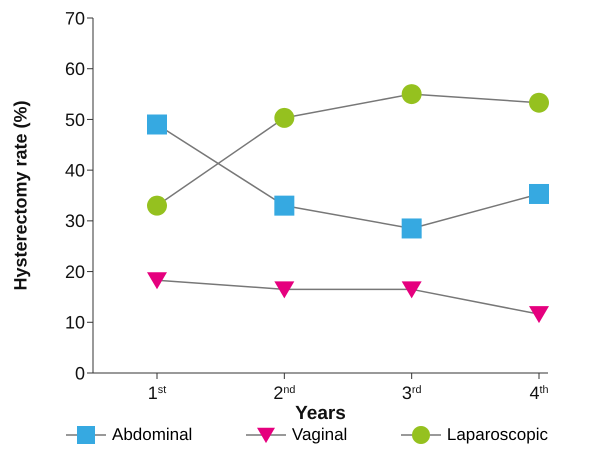 The width and height of the screenshot is (596, 469). Describe the element at coordinates (74, 18) in the screenshot. I see `y-tick-label: 70` at that location.